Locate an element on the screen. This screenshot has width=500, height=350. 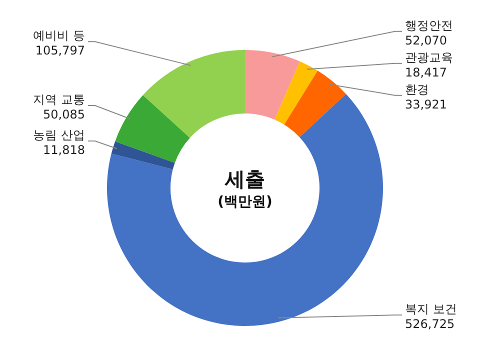
data-label: 52,070 is located at coordinates (426, 40).